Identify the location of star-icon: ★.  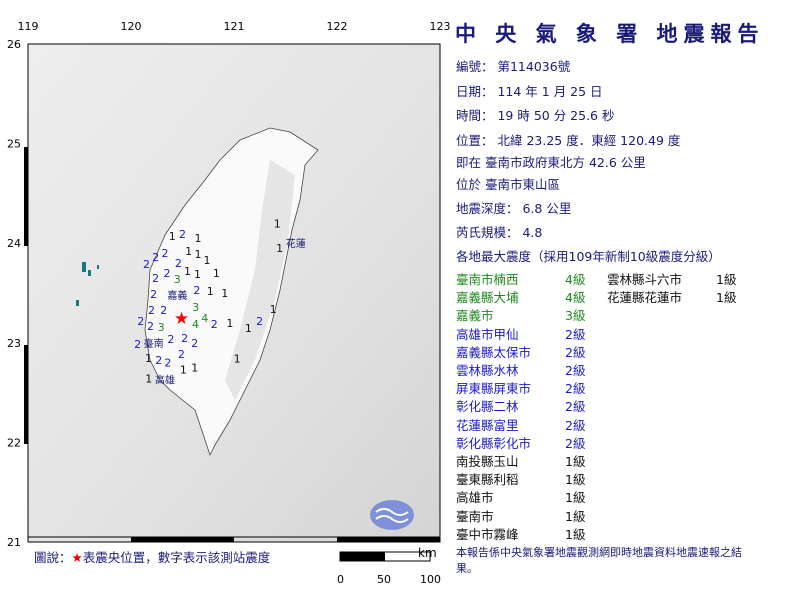
(77, 557).